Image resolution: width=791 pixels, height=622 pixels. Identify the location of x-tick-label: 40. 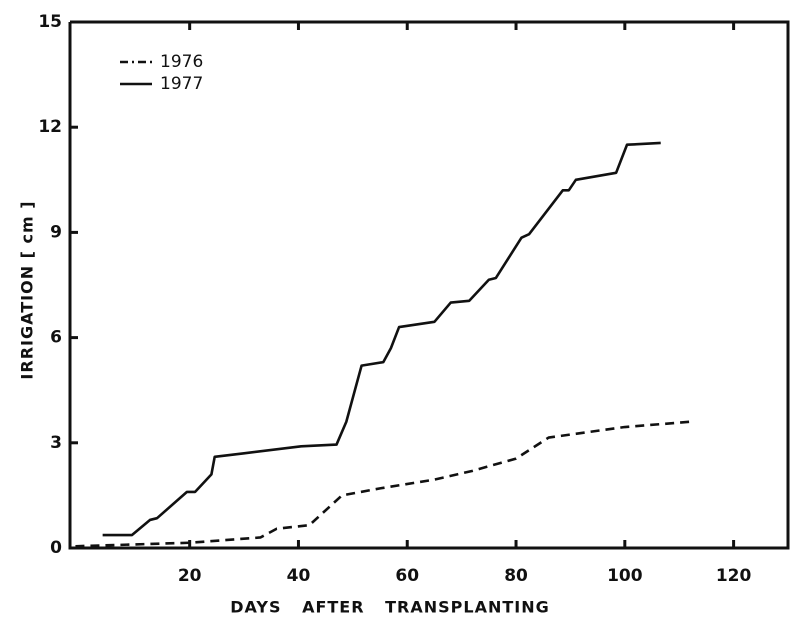
(299, 576).